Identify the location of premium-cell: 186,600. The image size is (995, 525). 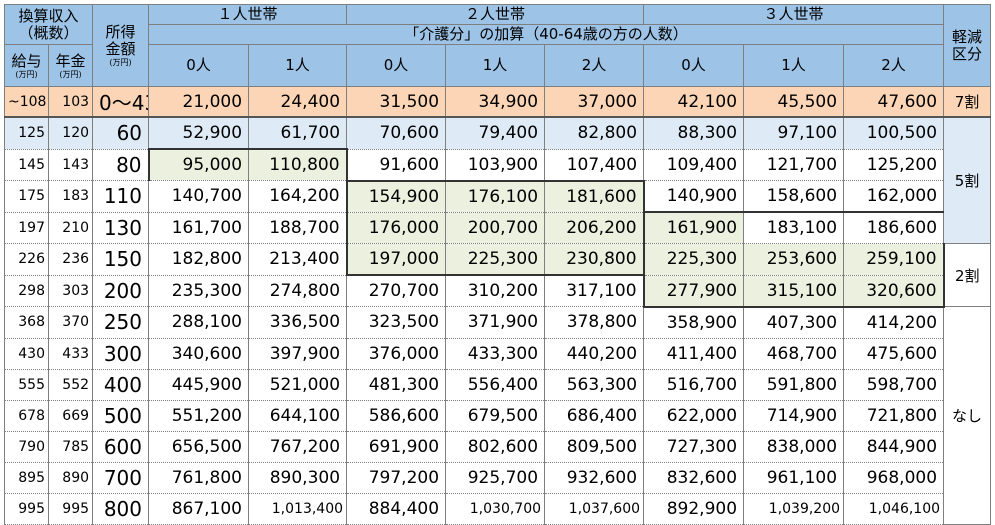
(894, 227).